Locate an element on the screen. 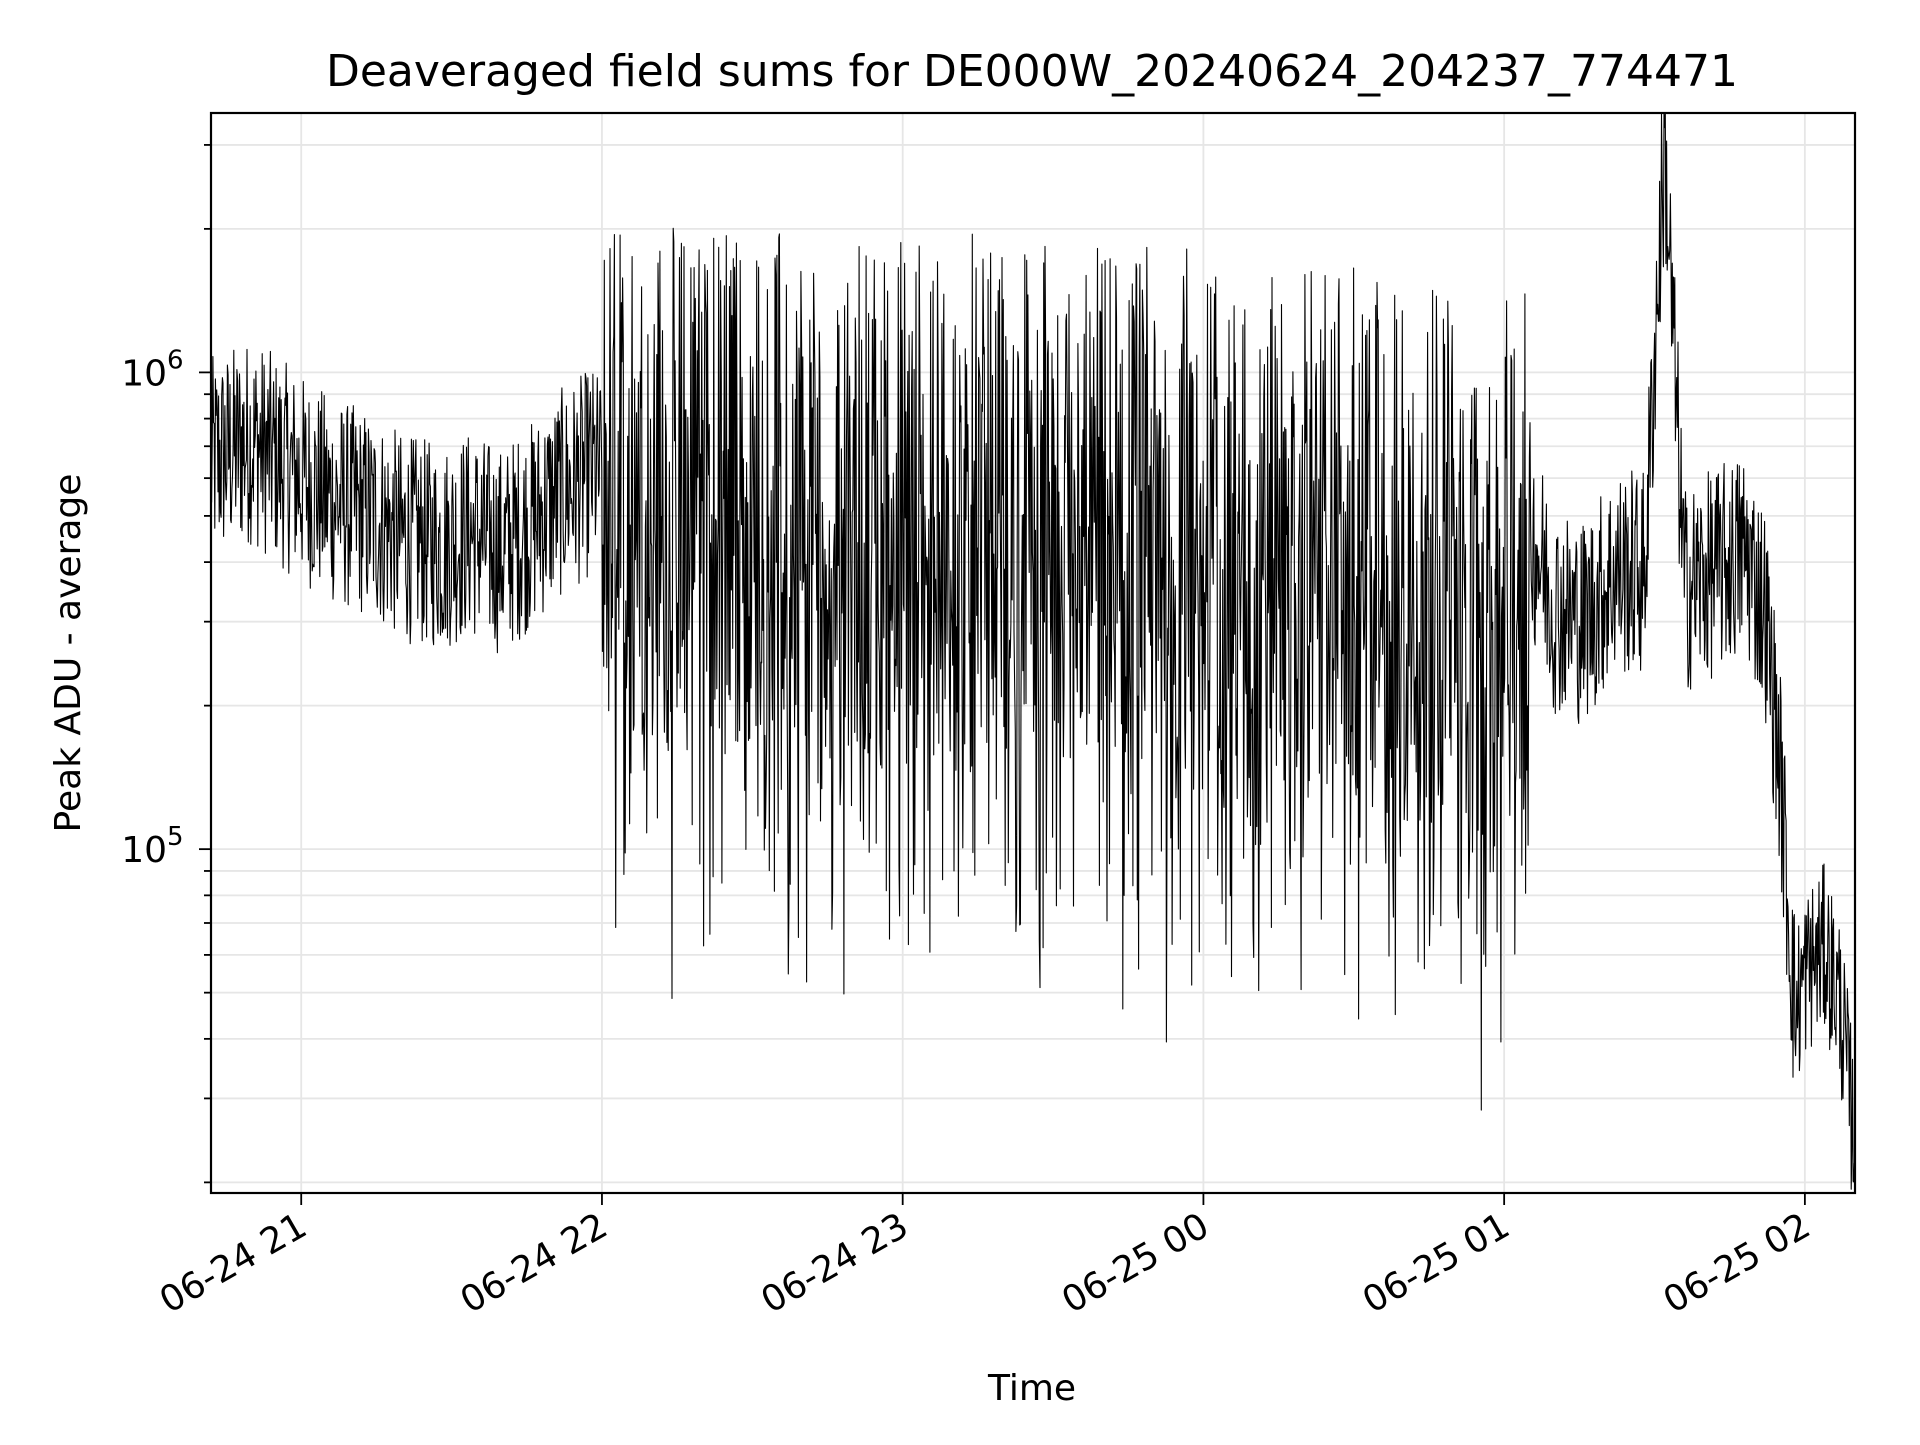  x-axis-label: Time is located at coordinates (1031, 1388).